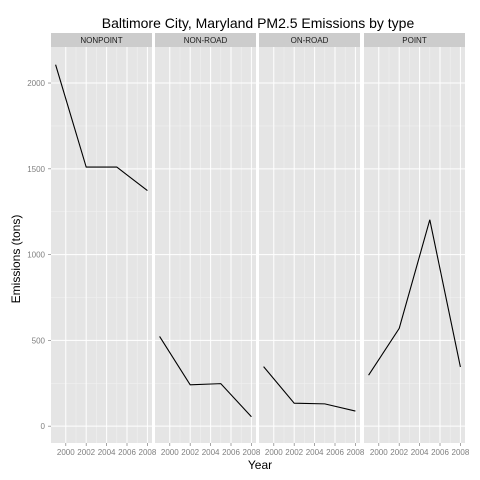 This screenshot has height=480, width=480. I want to click on facet-strip-label: NONPOINT, so click(101, 40).